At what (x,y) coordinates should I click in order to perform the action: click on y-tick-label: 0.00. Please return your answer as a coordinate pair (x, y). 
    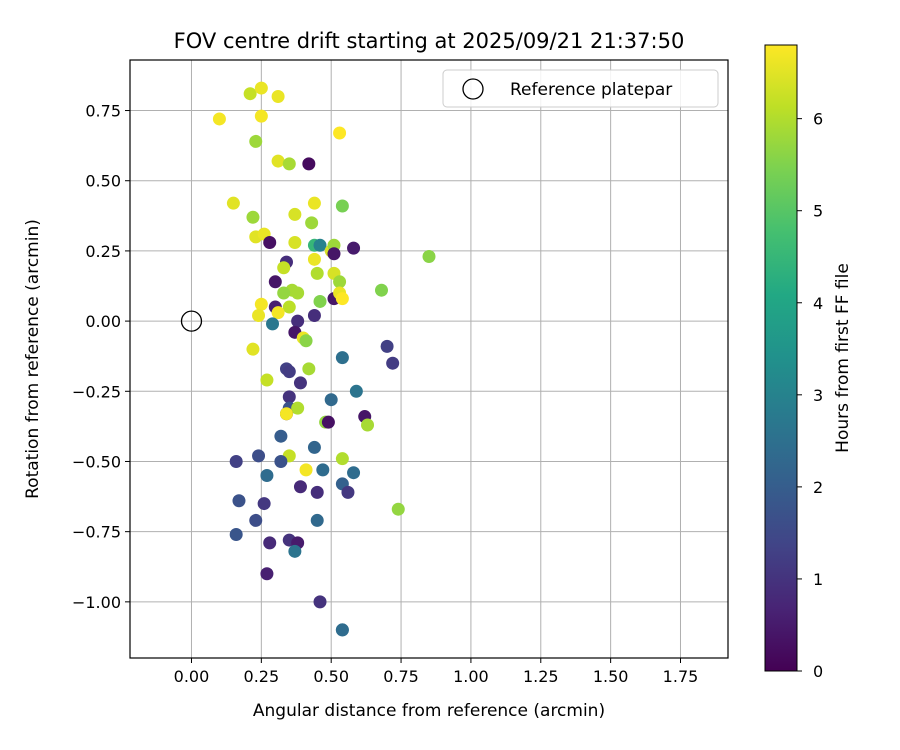
    Looking at the image, I should click on (103, 321).